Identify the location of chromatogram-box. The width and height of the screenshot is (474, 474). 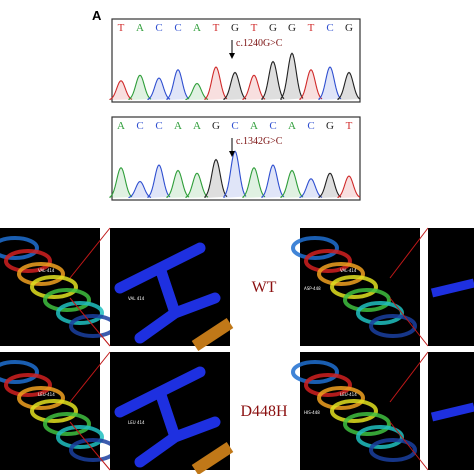
(236, 60).